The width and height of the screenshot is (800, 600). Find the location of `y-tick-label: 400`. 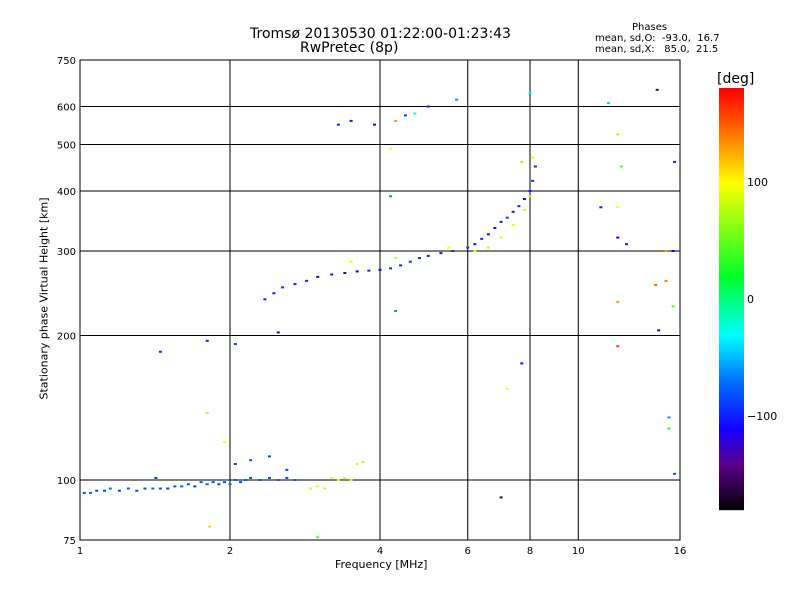

y-tick-label: 400 is located at coordinates (66, 192).